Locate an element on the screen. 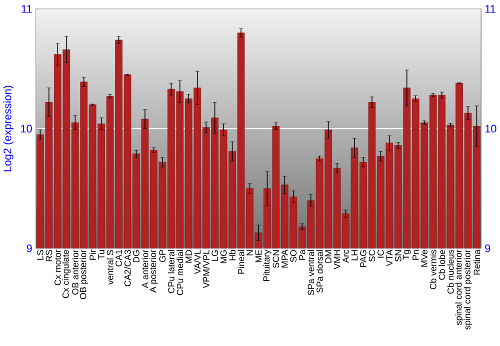  x-tick-label: DM is located at coordinates (328, 256).